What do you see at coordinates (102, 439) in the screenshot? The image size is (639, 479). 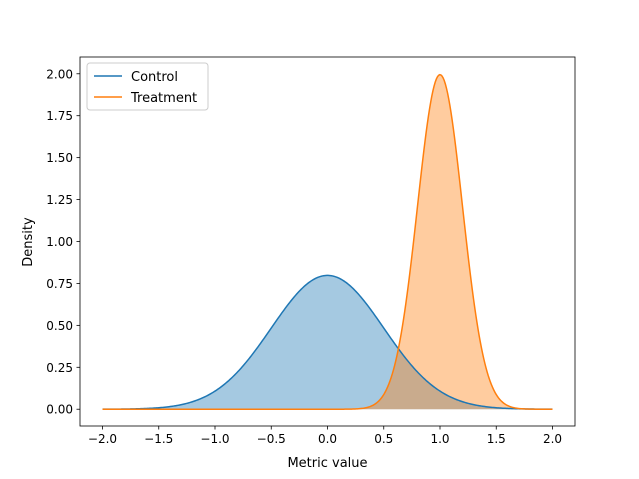 I see `x-tick-label: −2.0` at bounding box center [102, 439].